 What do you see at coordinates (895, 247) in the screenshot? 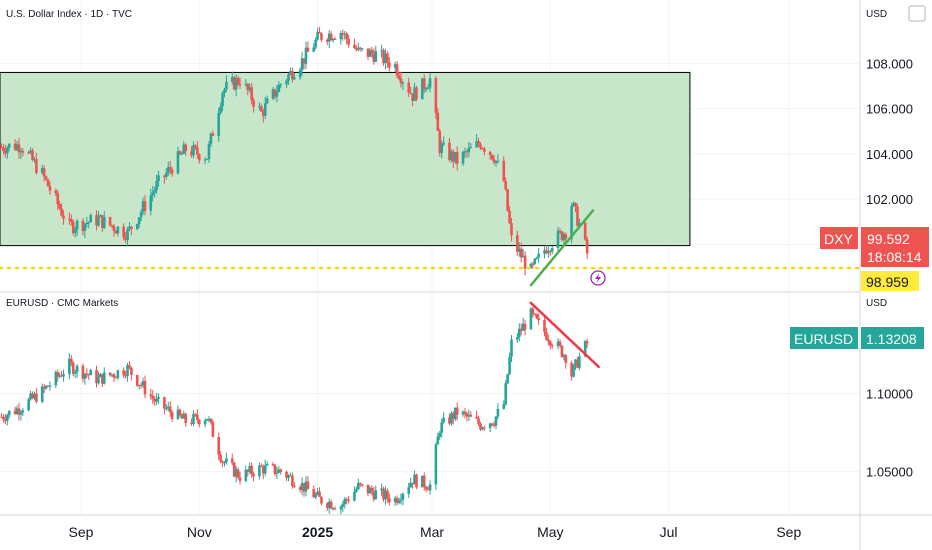
I see `dxy-price-tag: 99.592 18:08:14` at bounding box center [895, 247].